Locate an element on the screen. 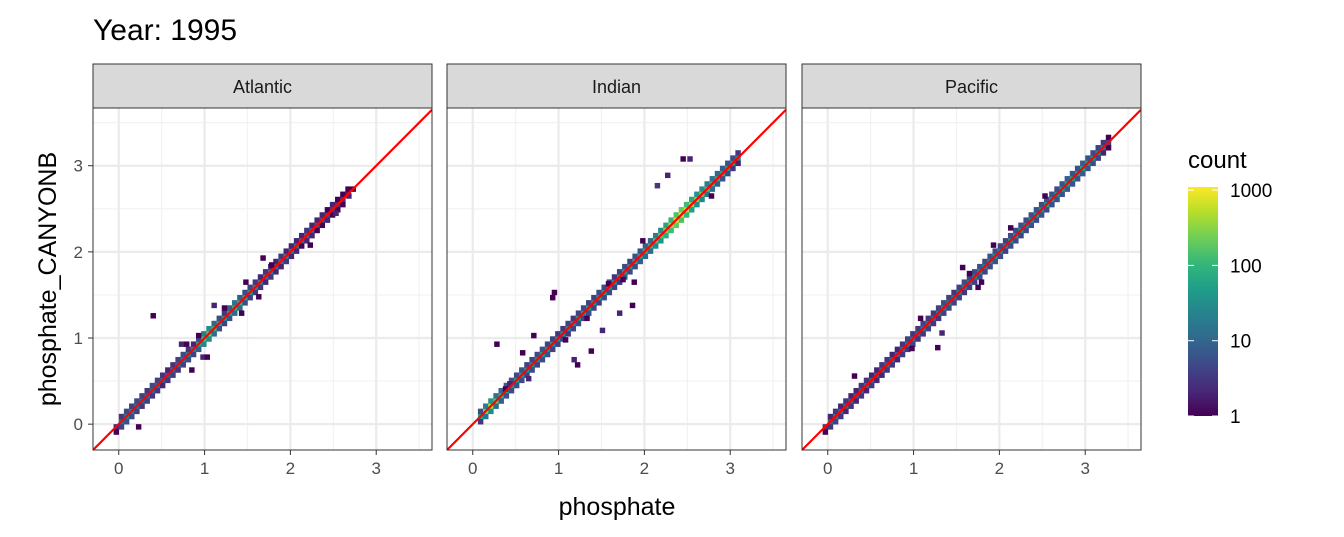 This screenshot has height=537, width=1344. strip-label: Atlantic is located at coordinates (262, 87).